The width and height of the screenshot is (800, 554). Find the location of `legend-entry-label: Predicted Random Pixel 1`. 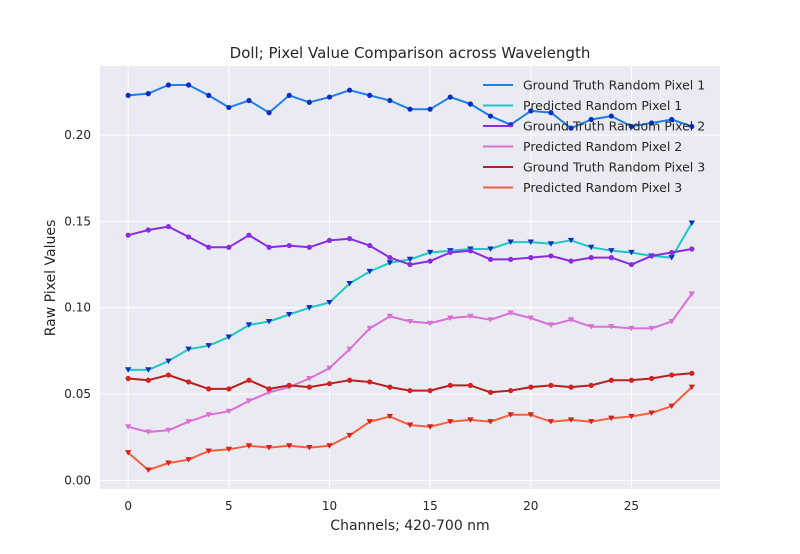

legend-entry-label: Predicted Random Pixel 1 is located at coordinates (602, 105).